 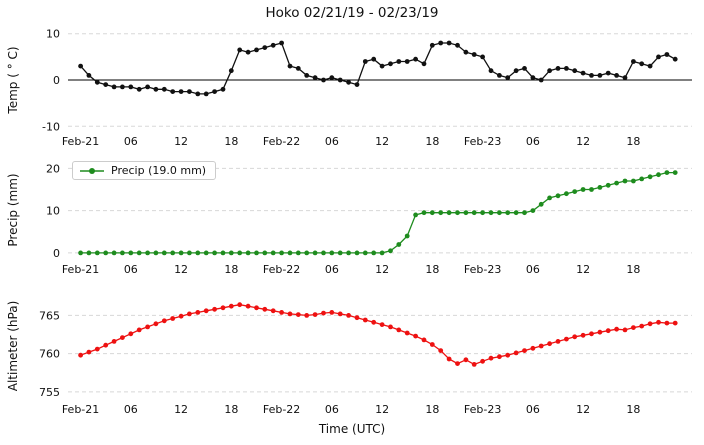 What do you see at coordinates (49, 315) in the screenshot?
I see `svg-text: 765` at bounding box center [49, 315].